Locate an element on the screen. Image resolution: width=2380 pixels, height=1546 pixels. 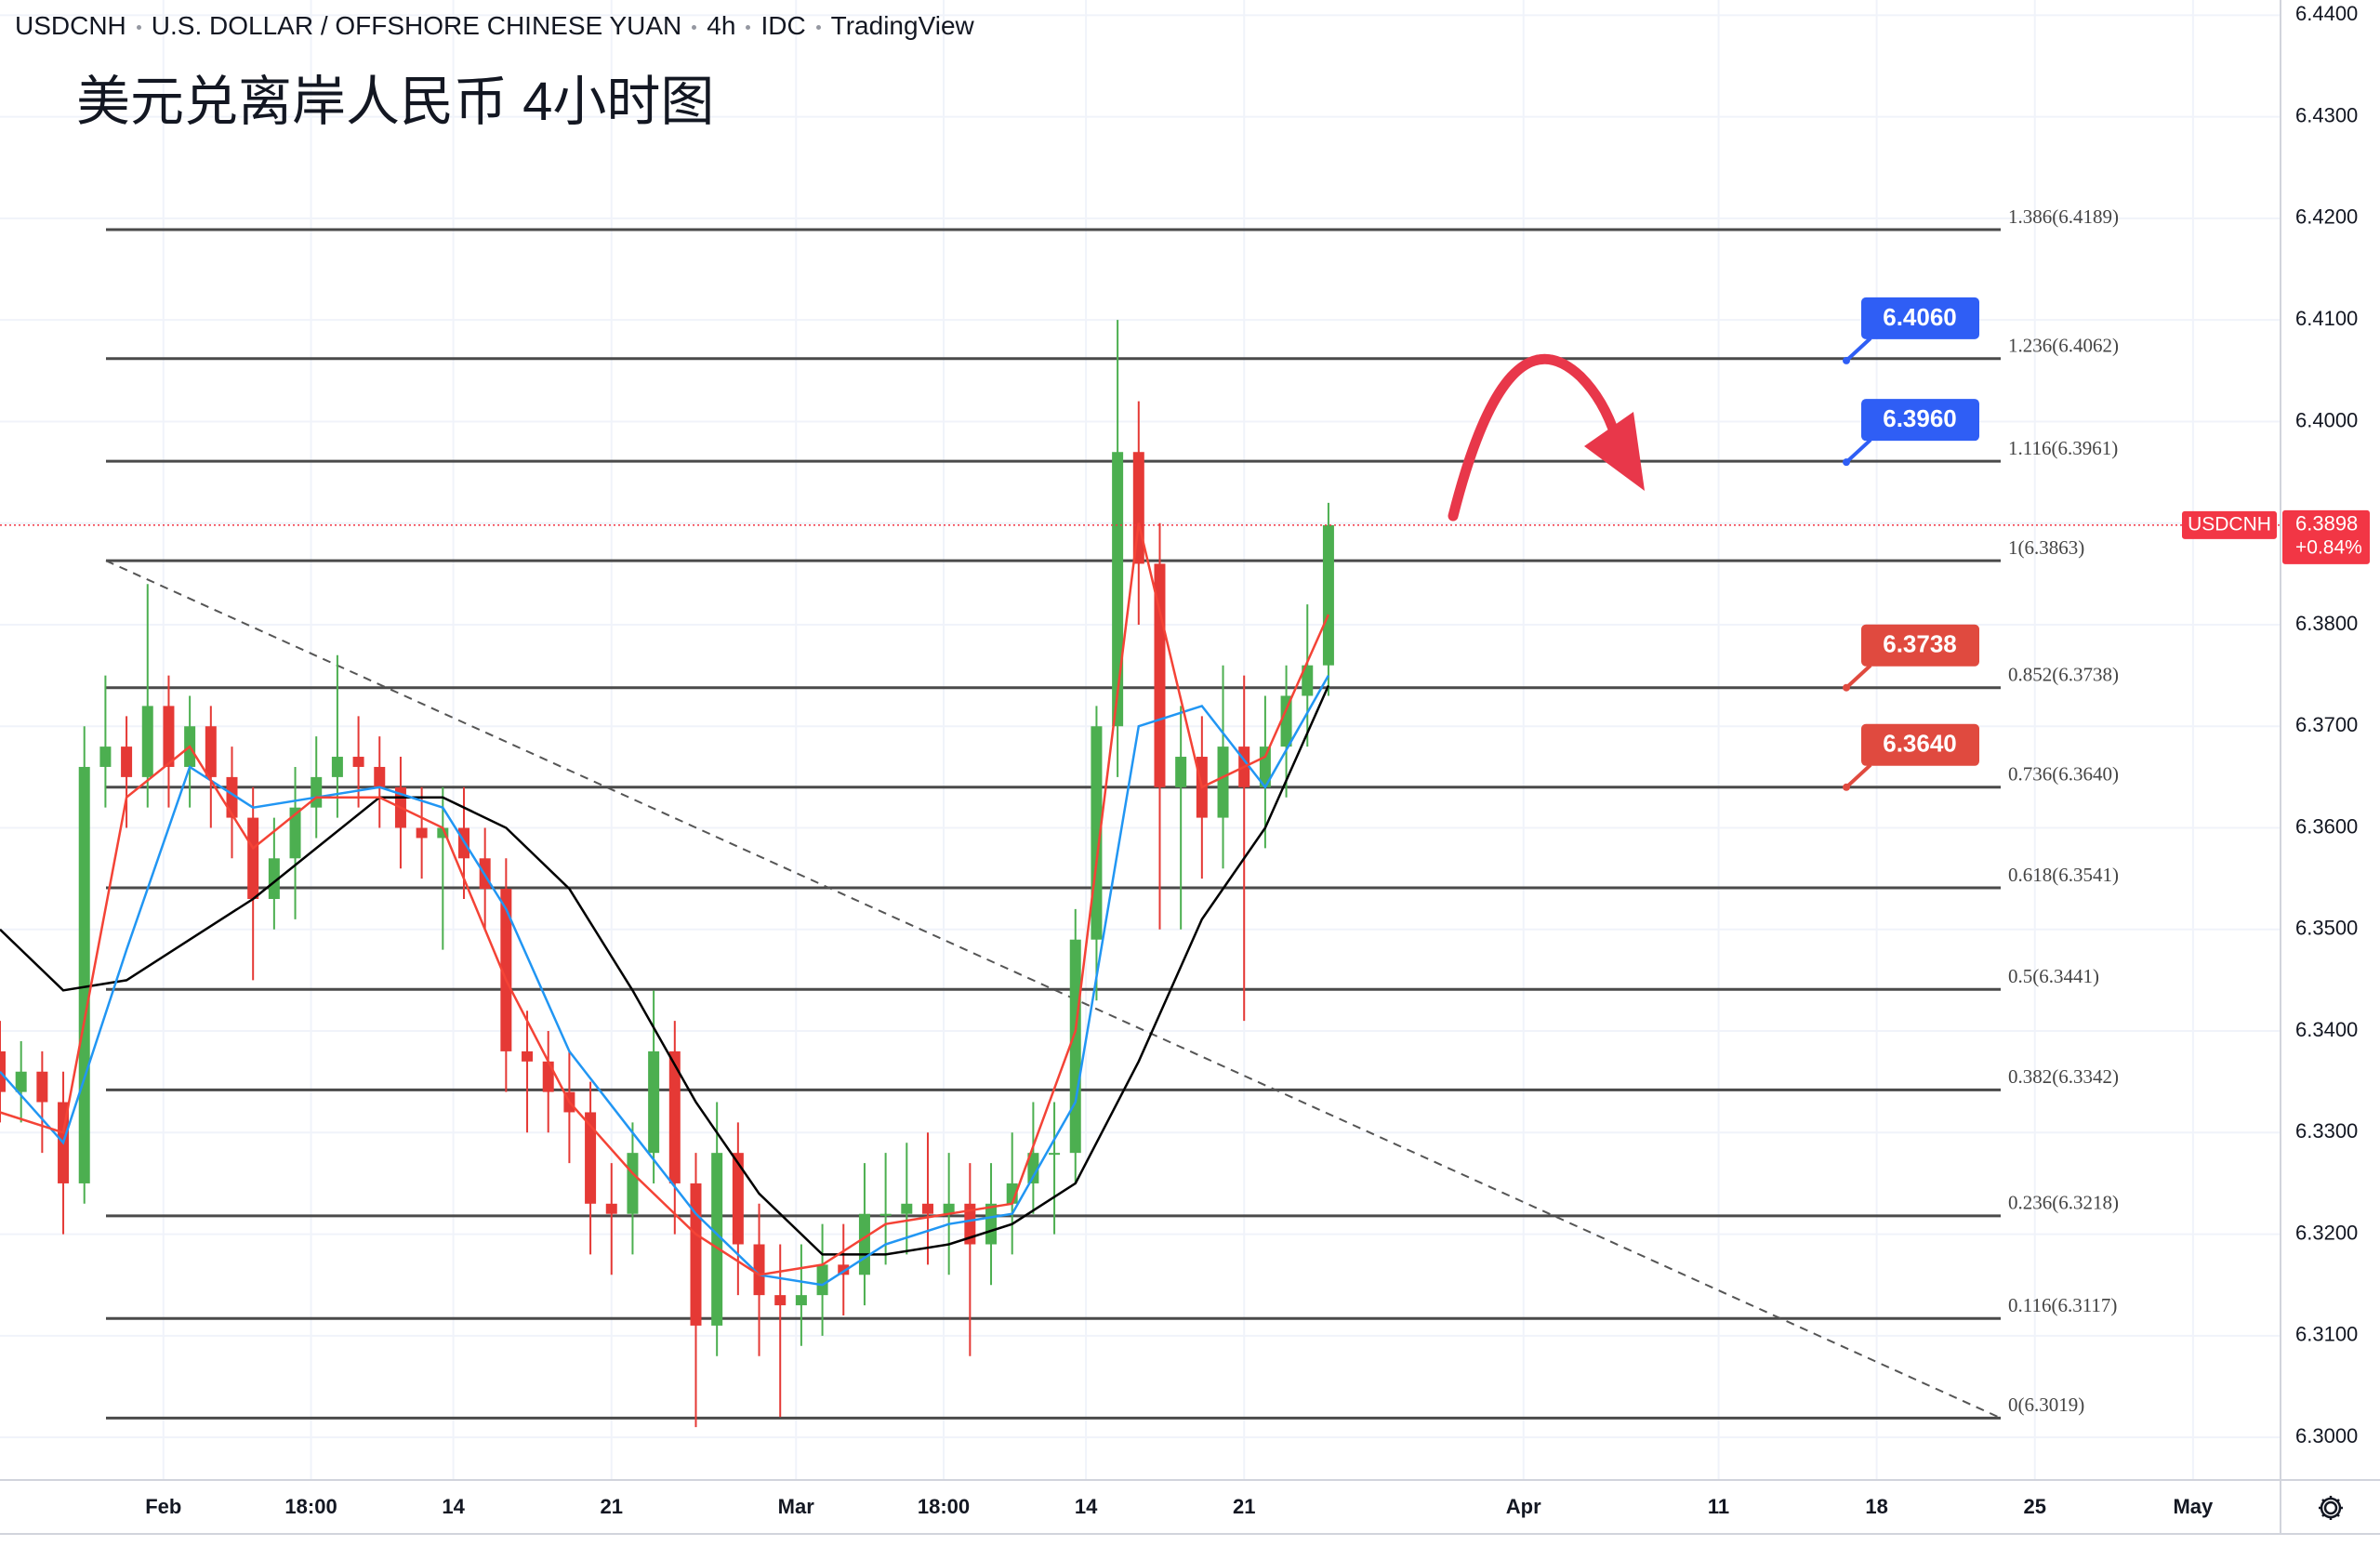
fib-level-label: 0.382(6.3342) is located at coordinates (2063, 1076).